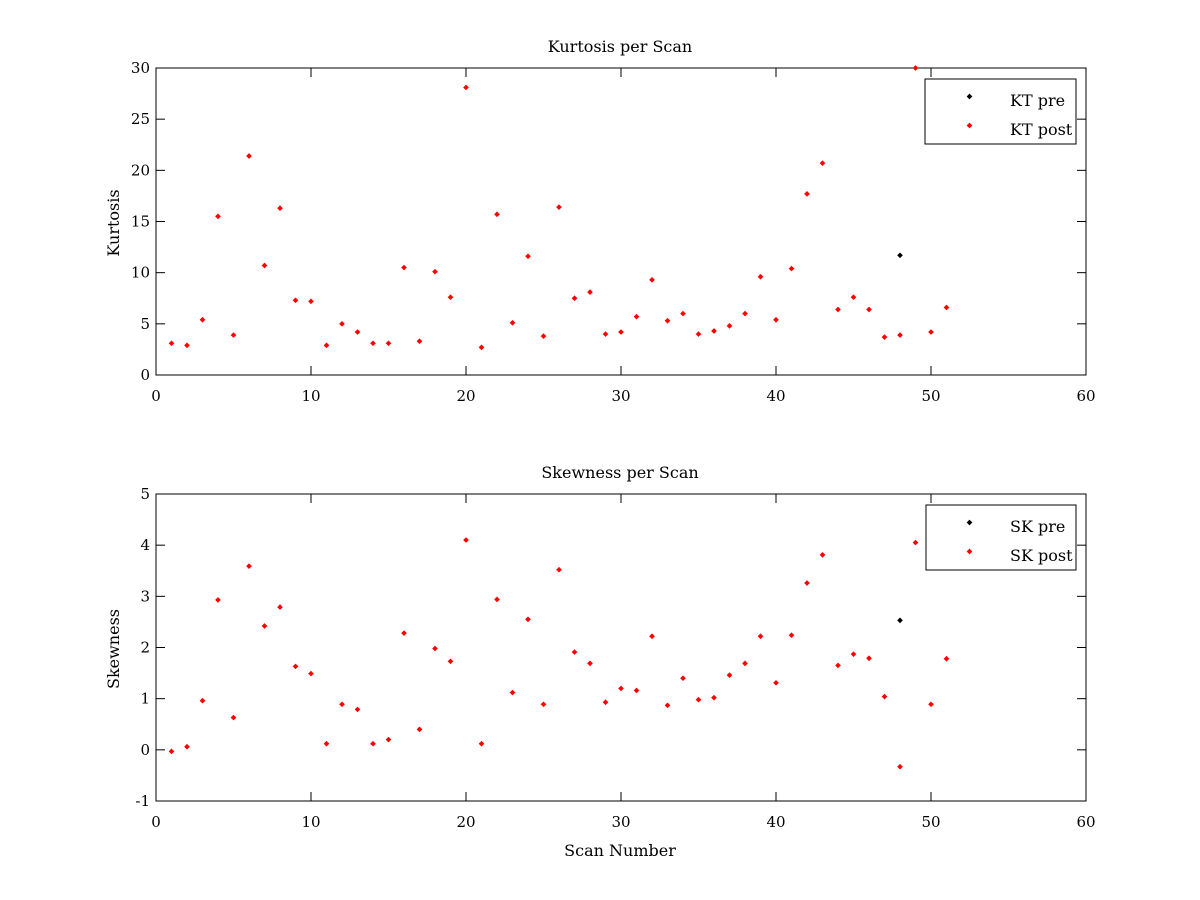 The image size is (1200, 900). Describe the element at coordinates (1001, 537) in the screenshot. I see `skewness-legend-box` at that location.